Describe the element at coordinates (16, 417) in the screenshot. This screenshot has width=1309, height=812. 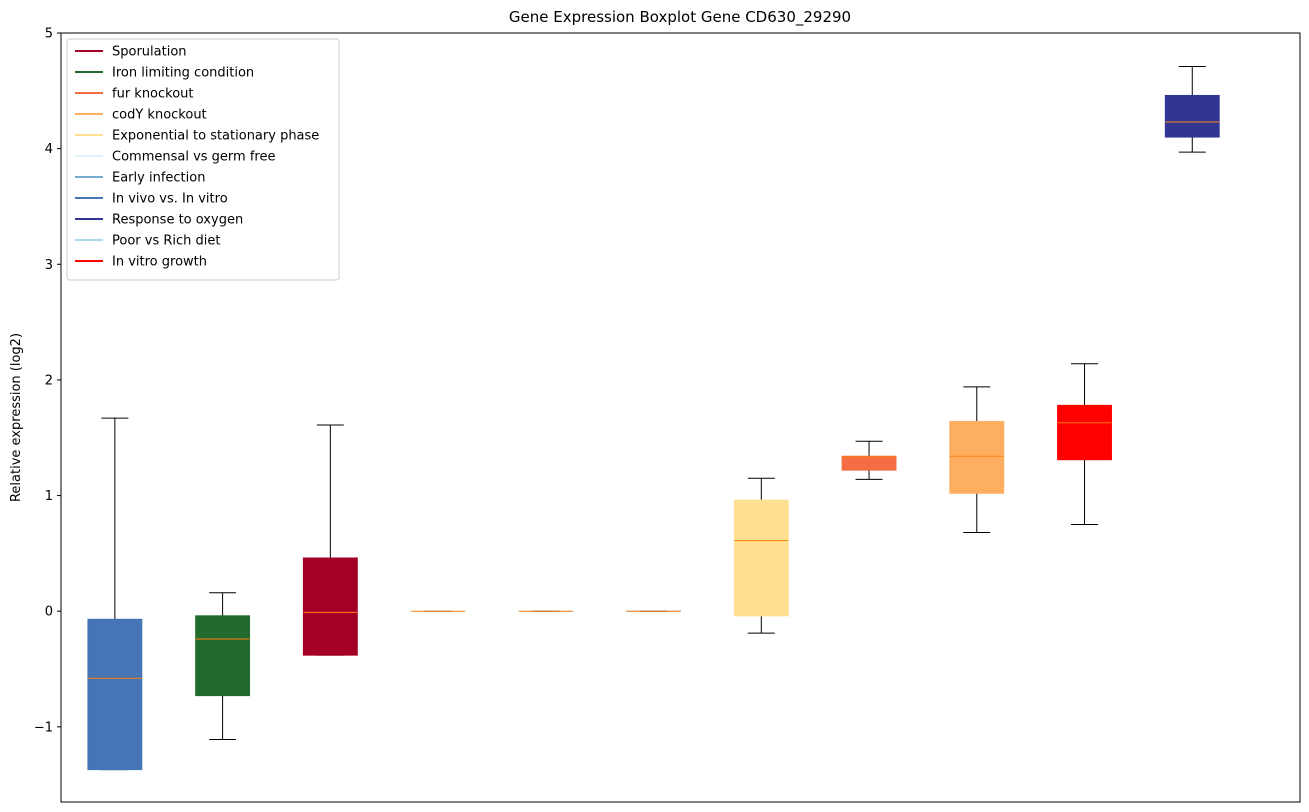
I see `y-axis-label: Relative expression (log2)` at that location.